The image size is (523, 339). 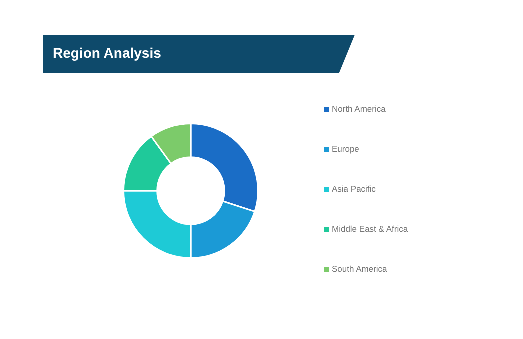 I want to click on legend-label: Middle East & Africa, so click(x=370, y=229).